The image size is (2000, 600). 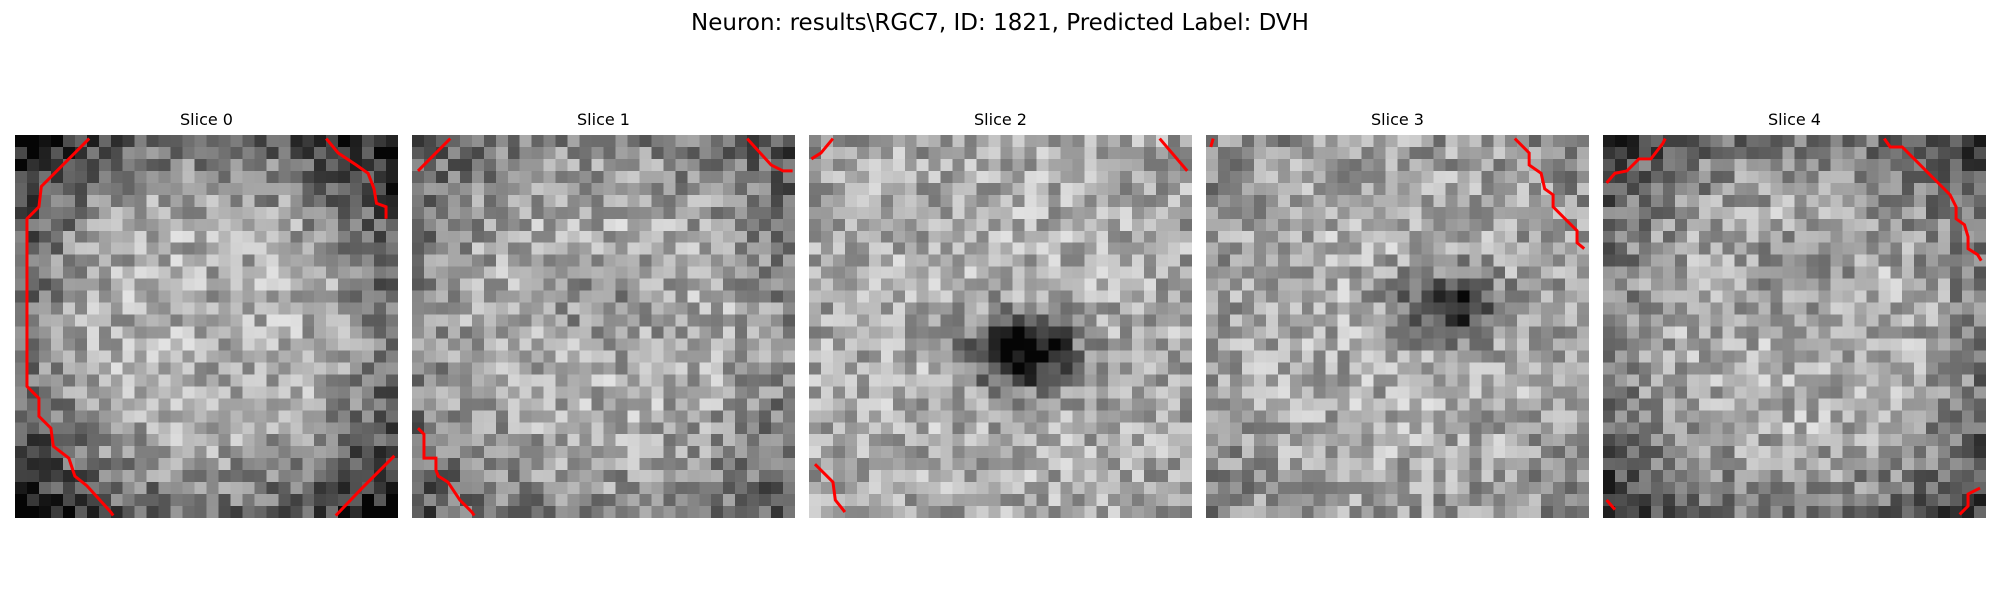 What do you see at coordinates (1397, 119) in the screenshot?
I see `slice-title: Slice 3` at bounding box center [1397, 119].